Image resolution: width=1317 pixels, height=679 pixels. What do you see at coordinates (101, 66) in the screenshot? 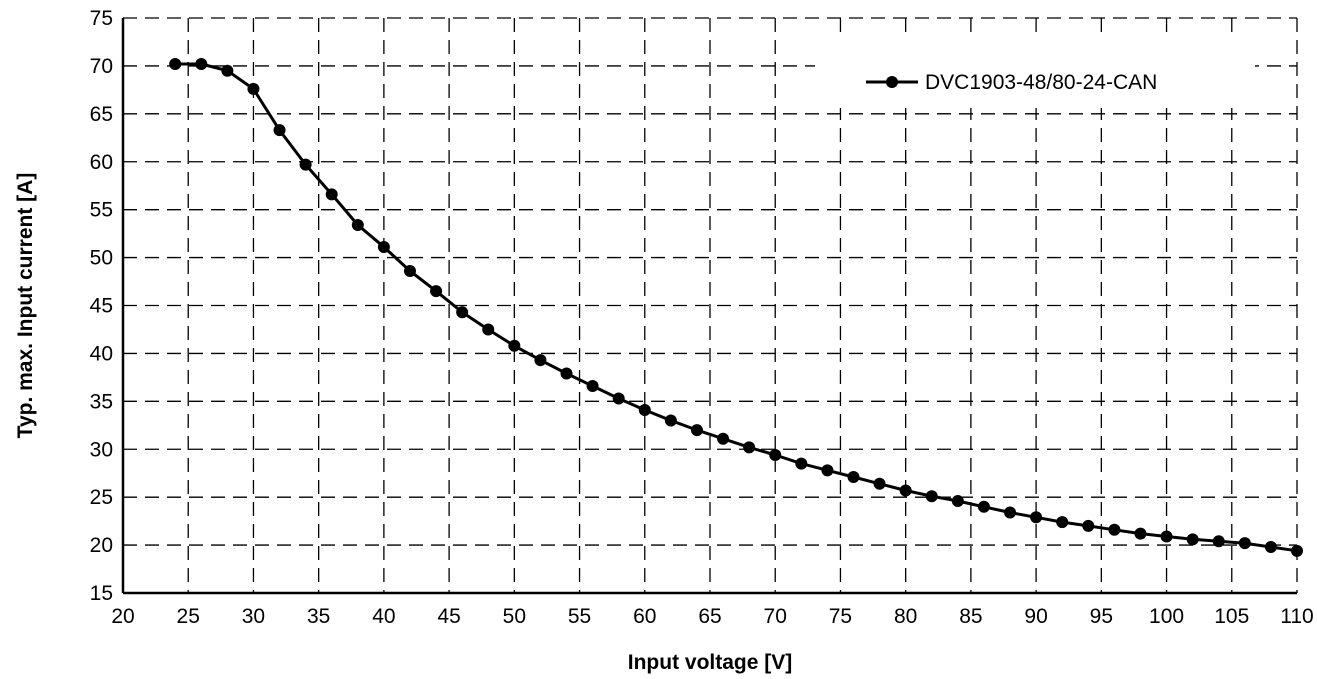
I see `y-tick-label: 70` at bounding box center [101, 66].